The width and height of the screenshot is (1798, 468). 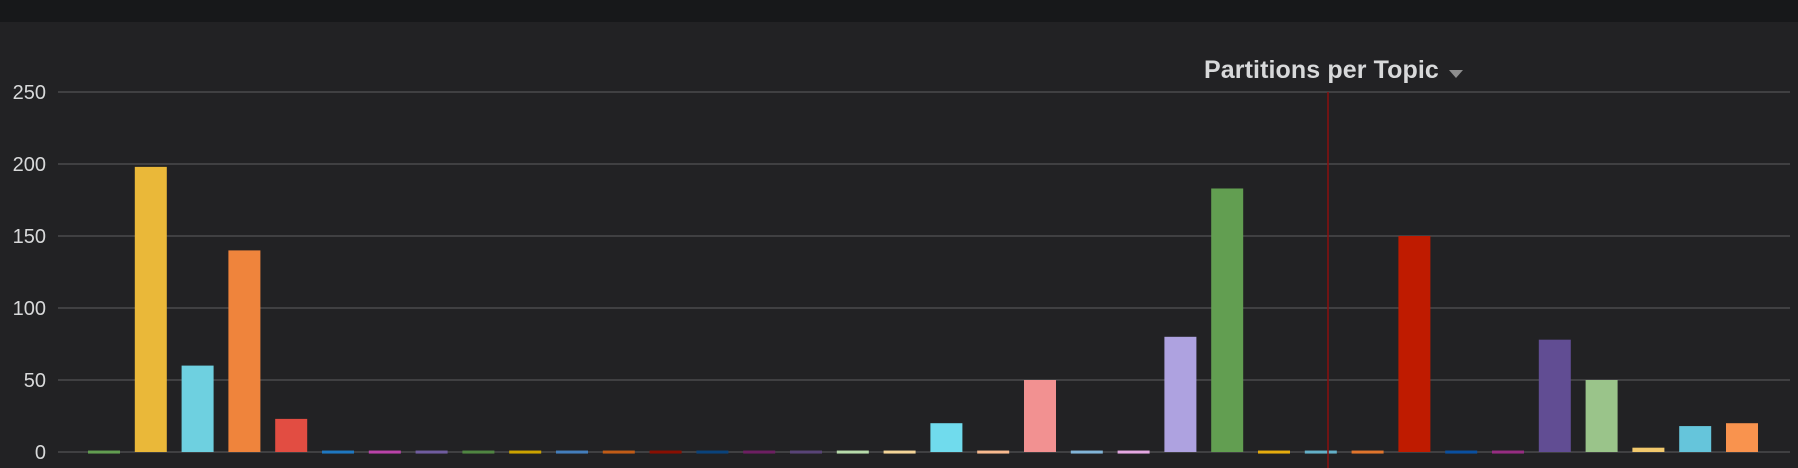 What do you see at coordinates (1455, 73) in the screenshot?
I see `chevron-down-icon` at bounding box center [1455, 73].